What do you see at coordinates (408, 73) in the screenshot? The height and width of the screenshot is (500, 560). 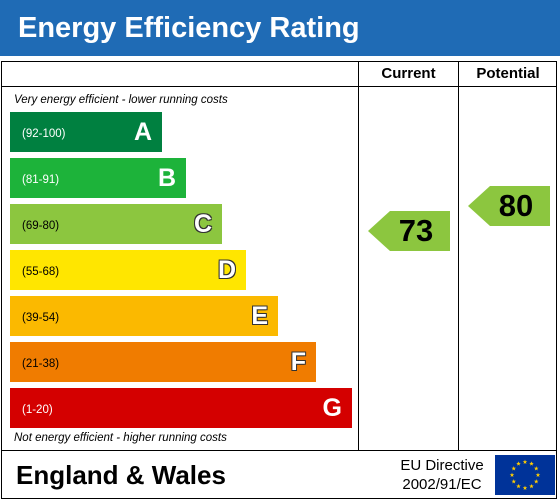 I see `column-header-current: Current` at bounding box center [408, 73].